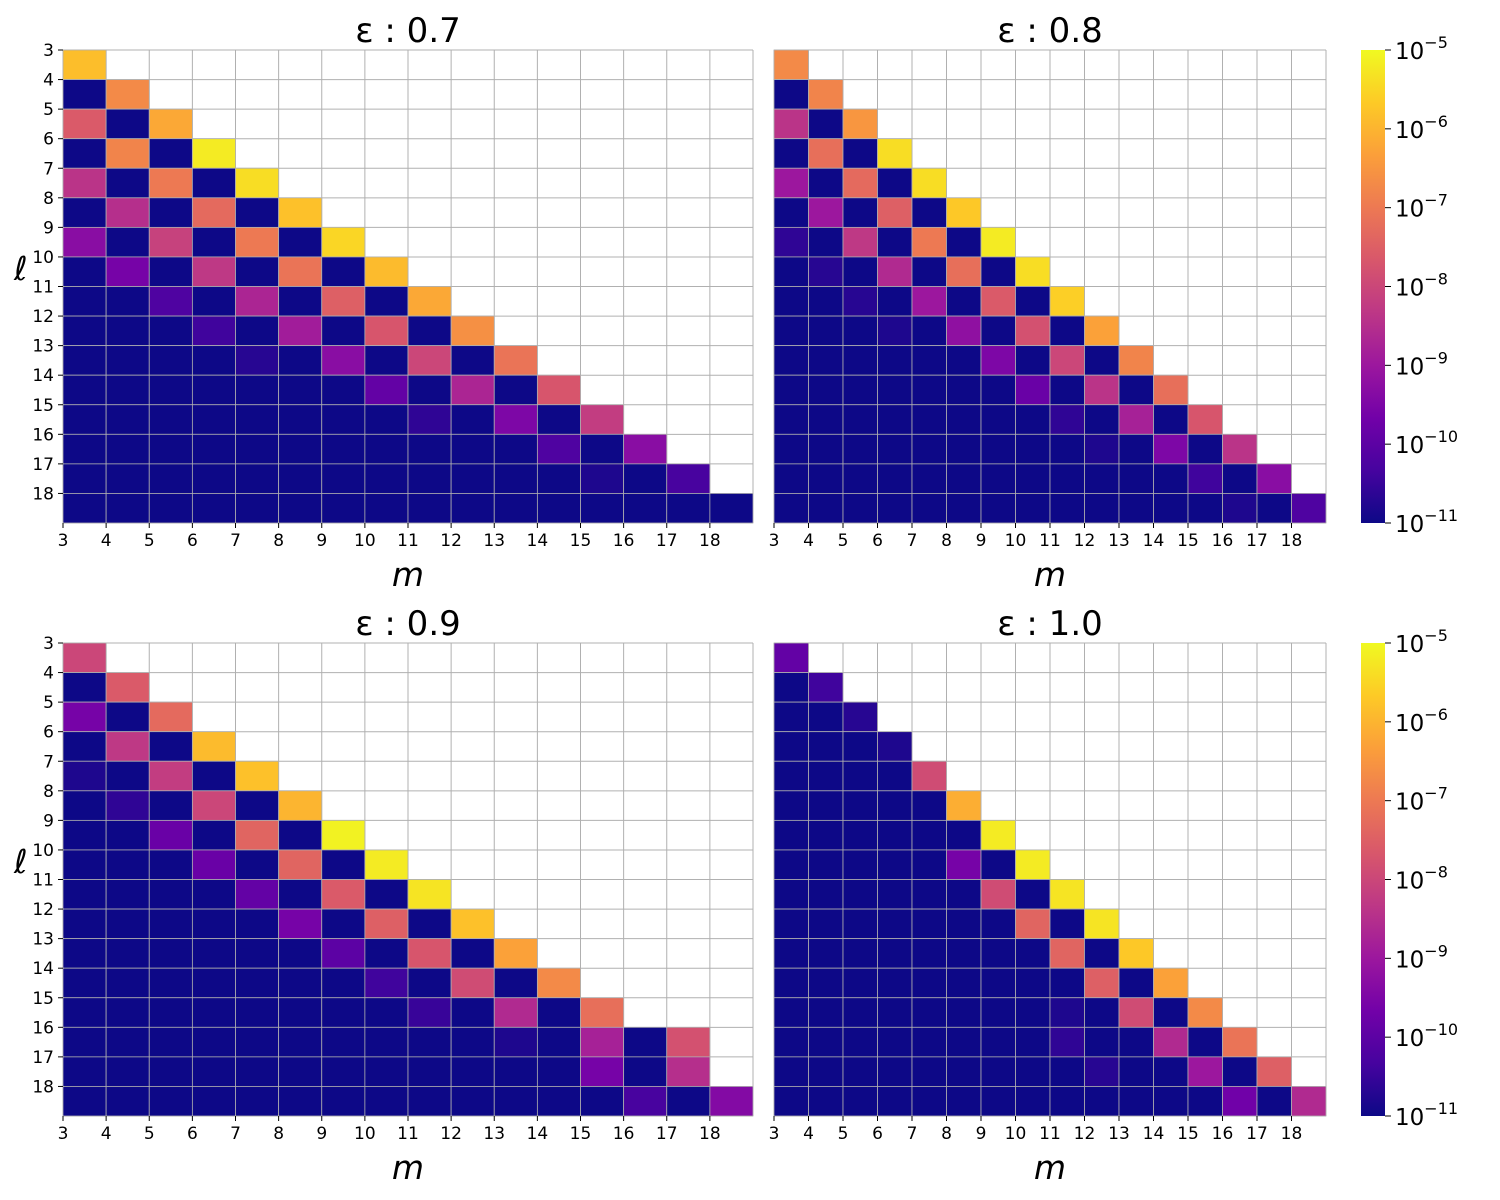 The width and height of the screenshot is (1500, 1200). What do you see at coordinates (408, 31) in the screenshot?
I see `panel-title: ε : 0.7` at bounding box center [408, 31].